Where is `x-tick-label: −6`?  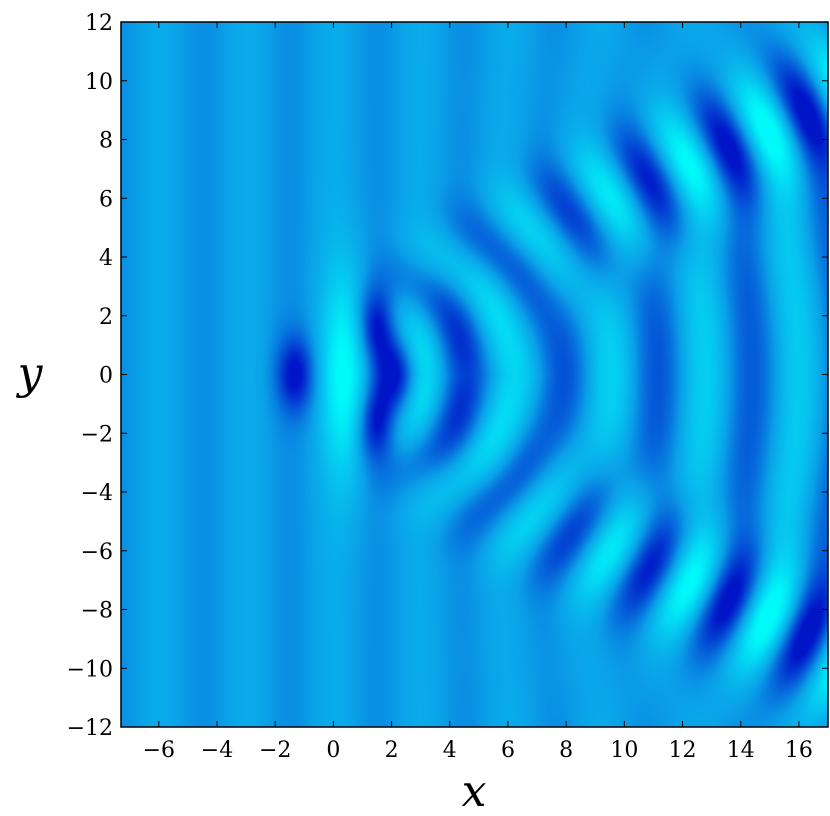 x-tick-label: −6 is located at coordinates (159, 750).